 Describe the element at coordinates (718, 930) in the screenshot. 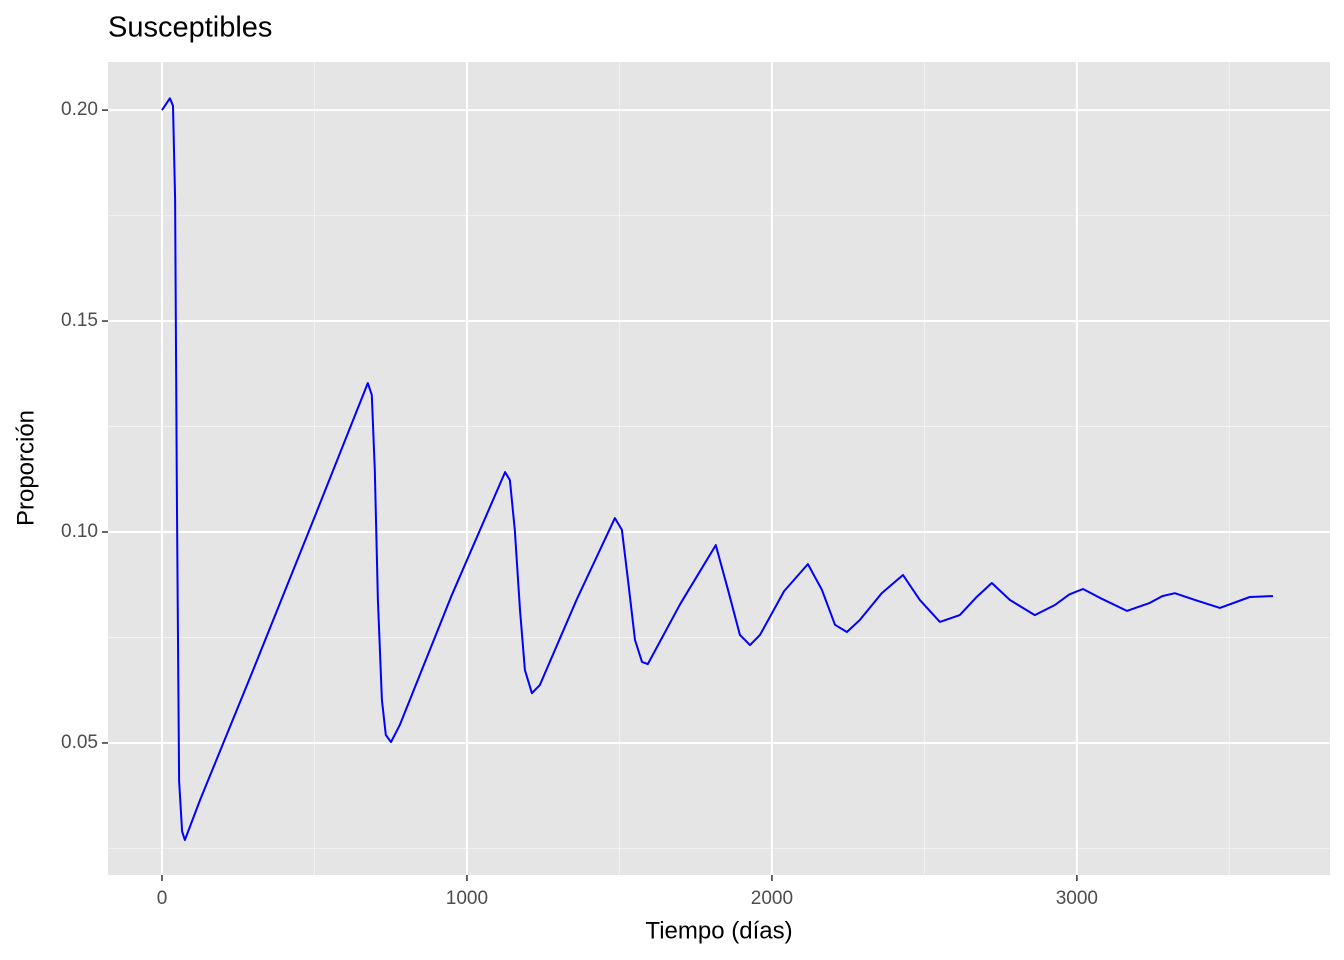

I see `x-axis-title: Tiempo (días)` at that location.